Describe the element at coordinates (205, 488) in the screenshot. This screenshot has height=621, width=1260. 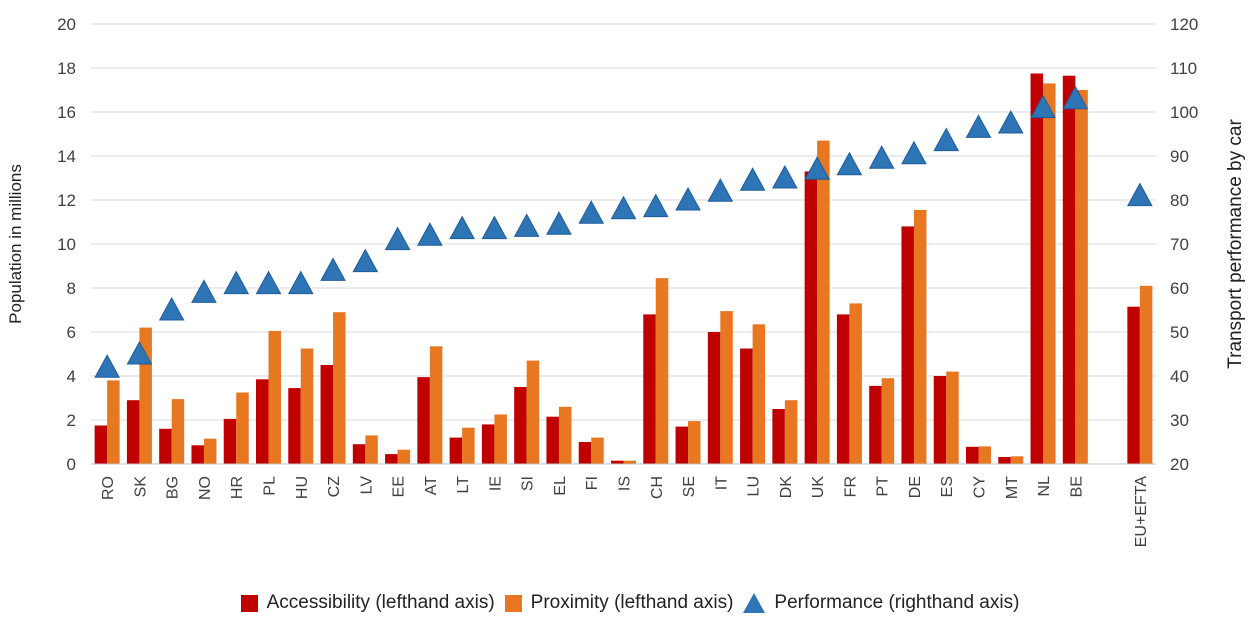
I see `category-label: NO` at that location.